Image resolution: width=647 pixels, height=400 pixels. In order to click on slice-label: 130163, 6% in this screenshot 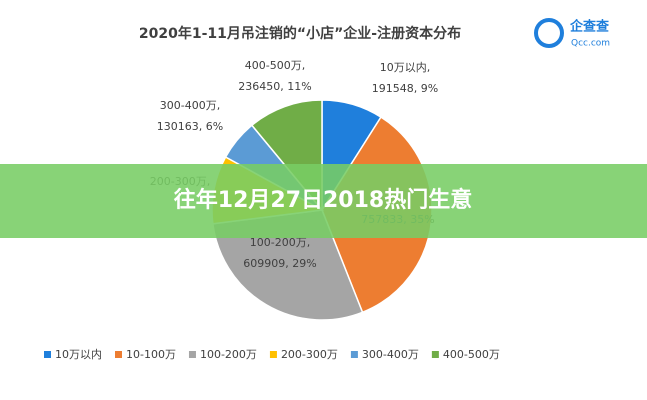, I will do `click(190, 126)`.